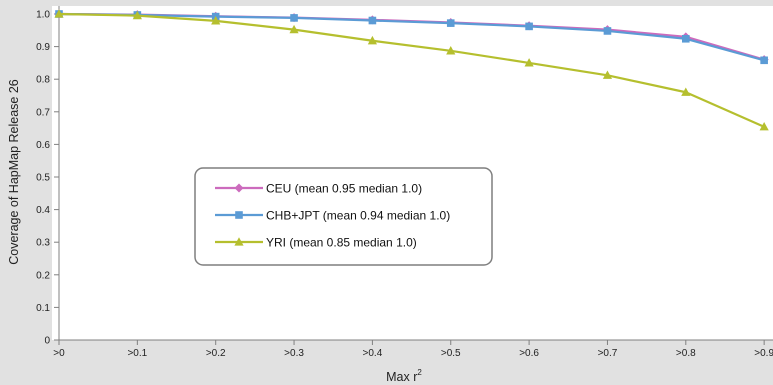 This screenshot has height=385, width=773. What do you see at coordinates (43, 15) in the screenshot?
I see `y-tick-label: 1.0` at bounding box center [43, 15].